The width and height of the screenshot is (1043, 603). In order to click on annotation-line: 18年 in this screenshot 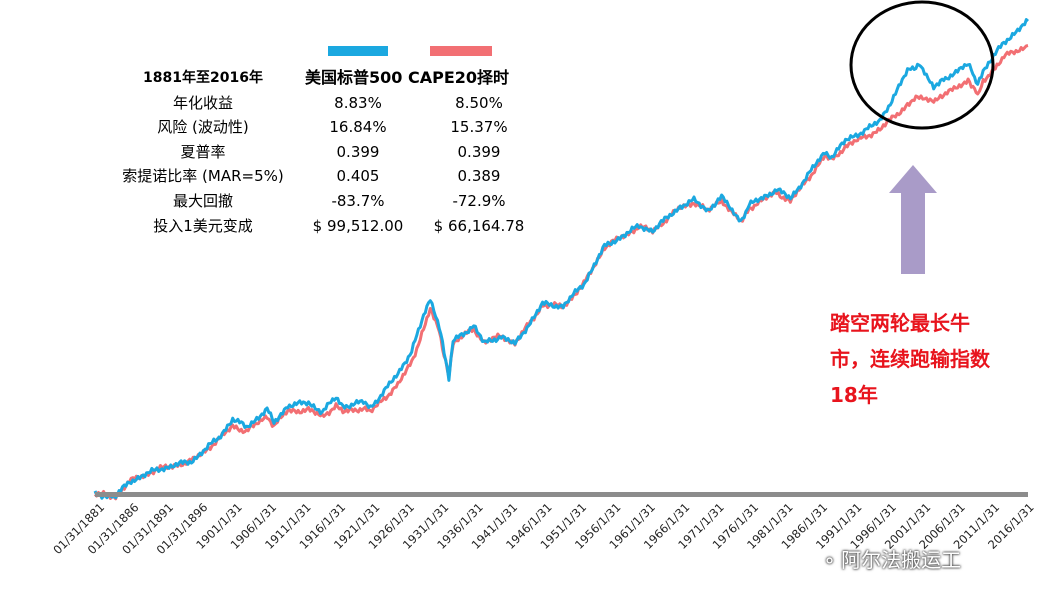, I will do `click(854, 395)`.